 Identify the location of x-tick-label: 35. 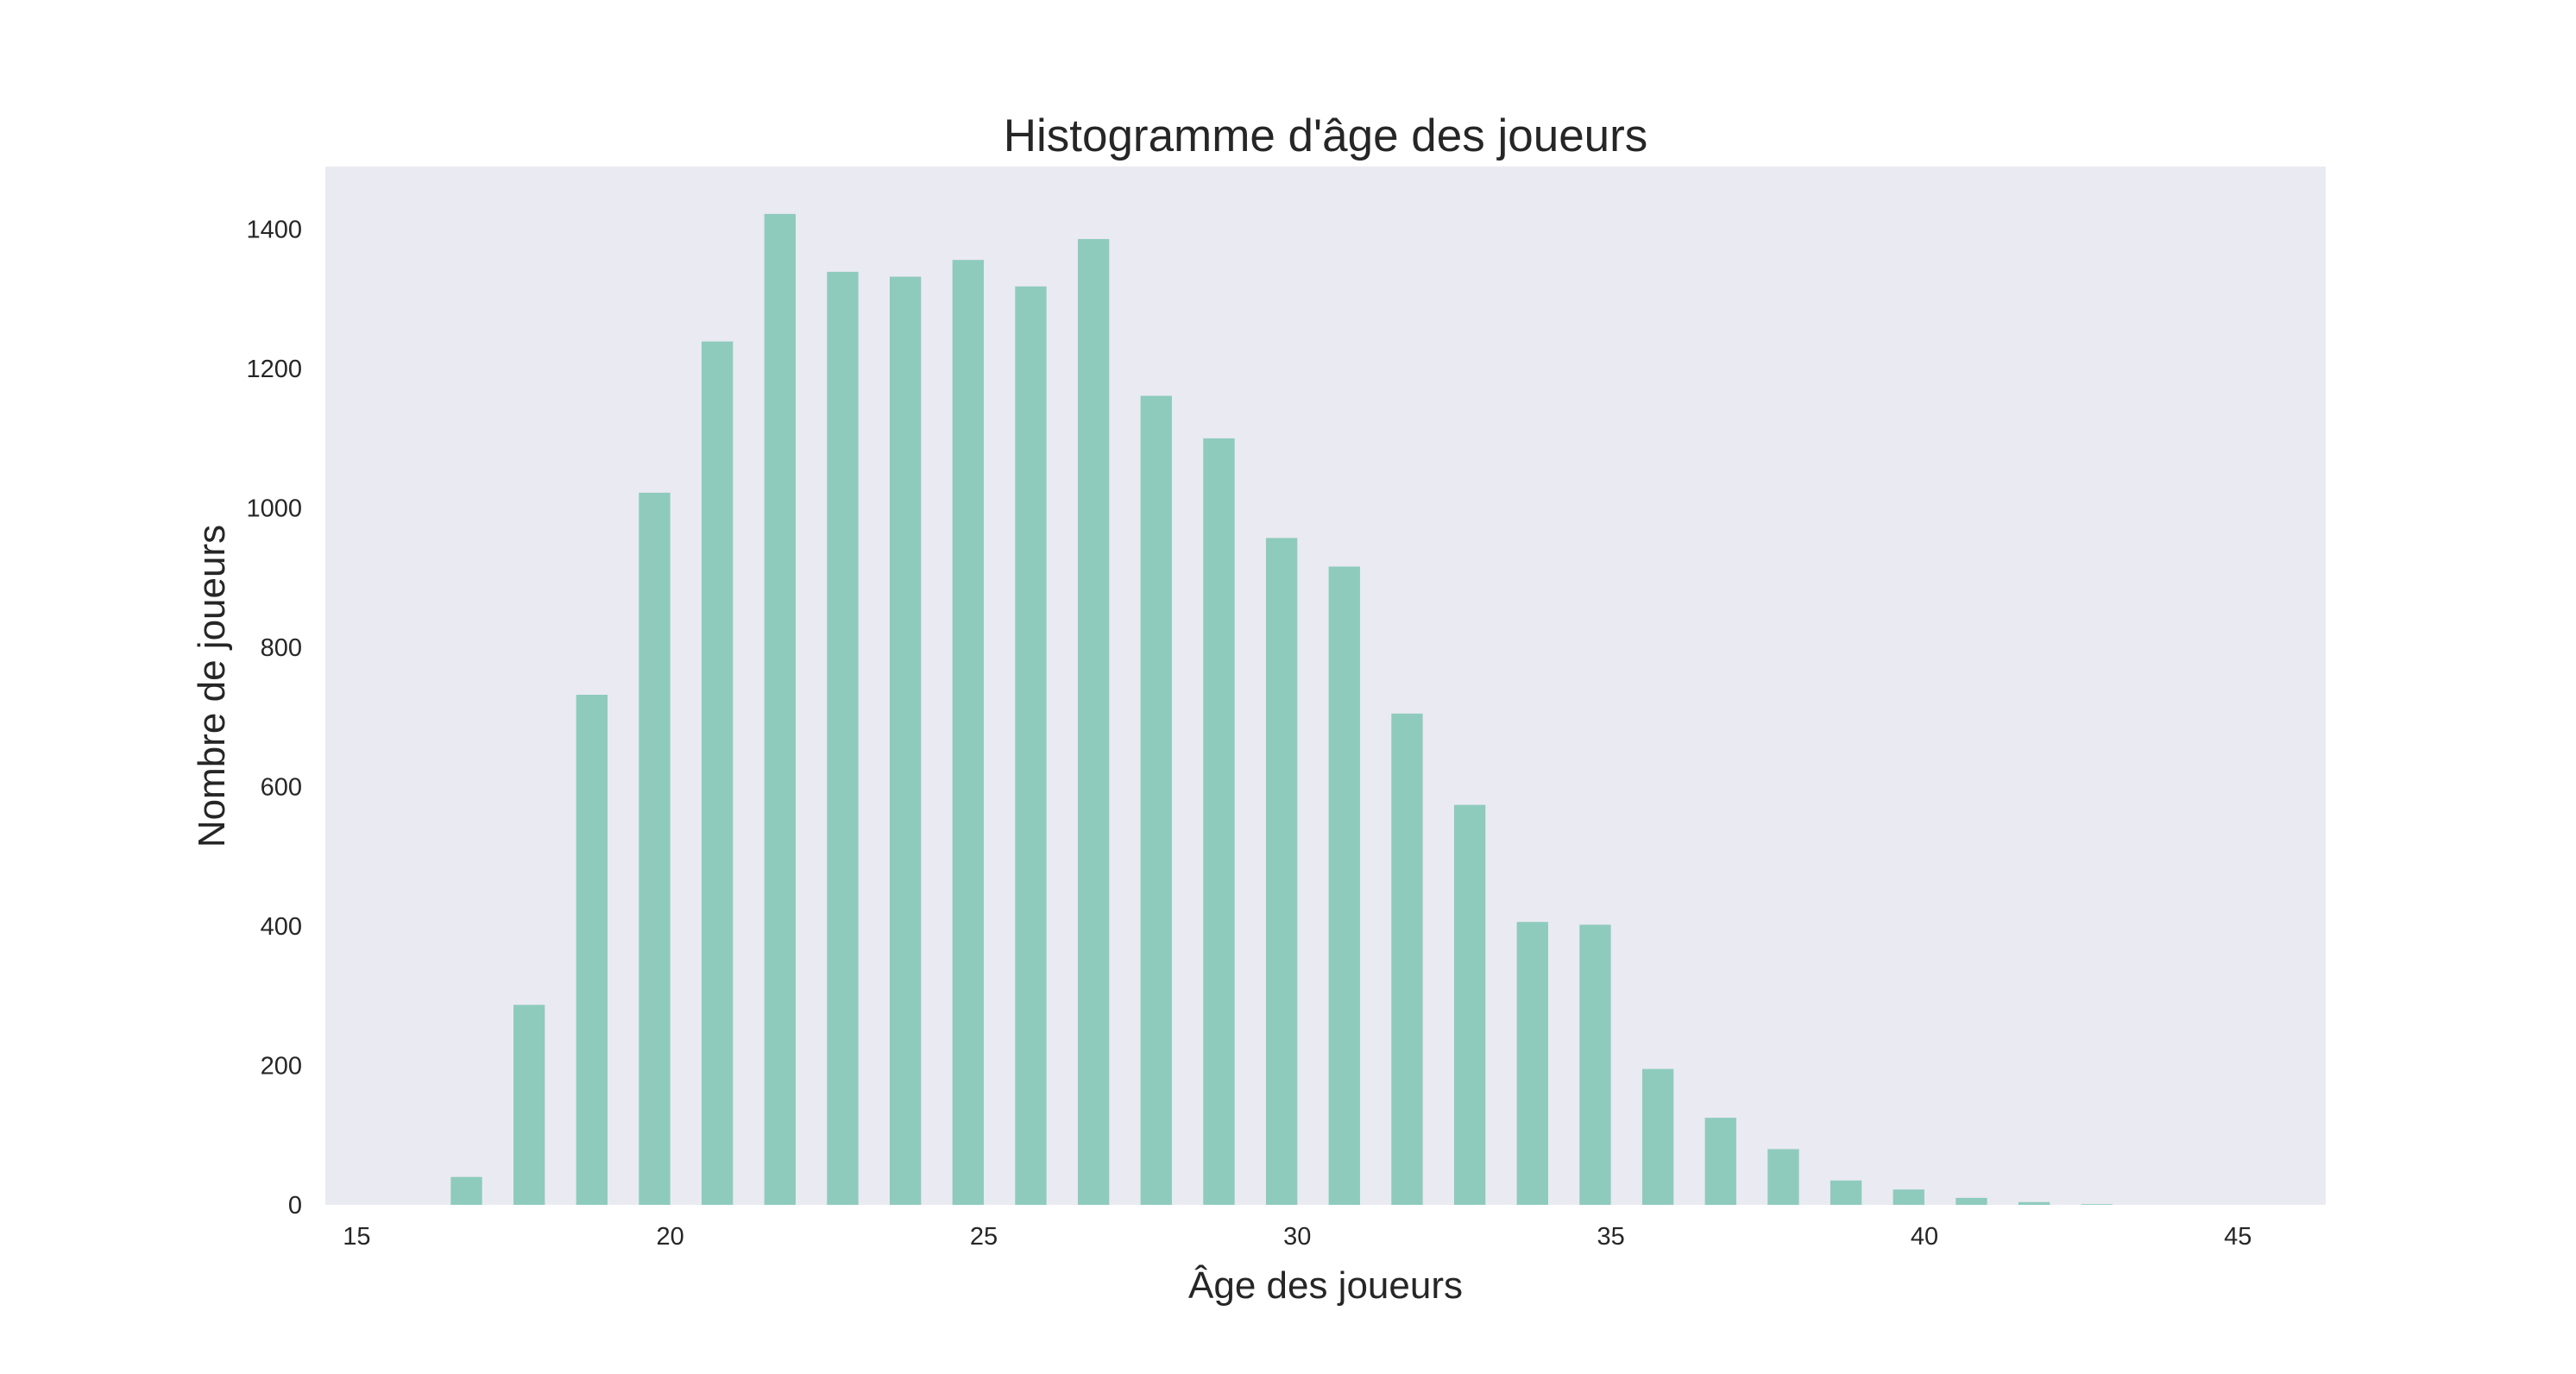
(1611, 1237).